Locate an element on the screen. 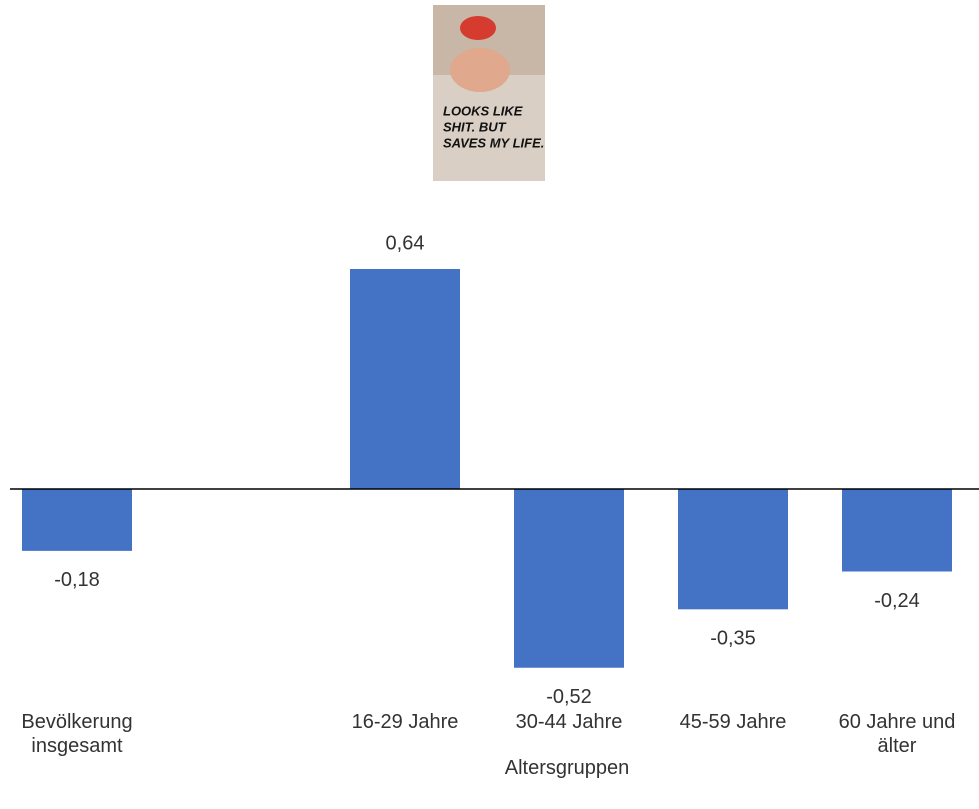 This screenshot has width=979, height=809. poster-text: LOOKS LIKE is located at coordinates (483, 110).